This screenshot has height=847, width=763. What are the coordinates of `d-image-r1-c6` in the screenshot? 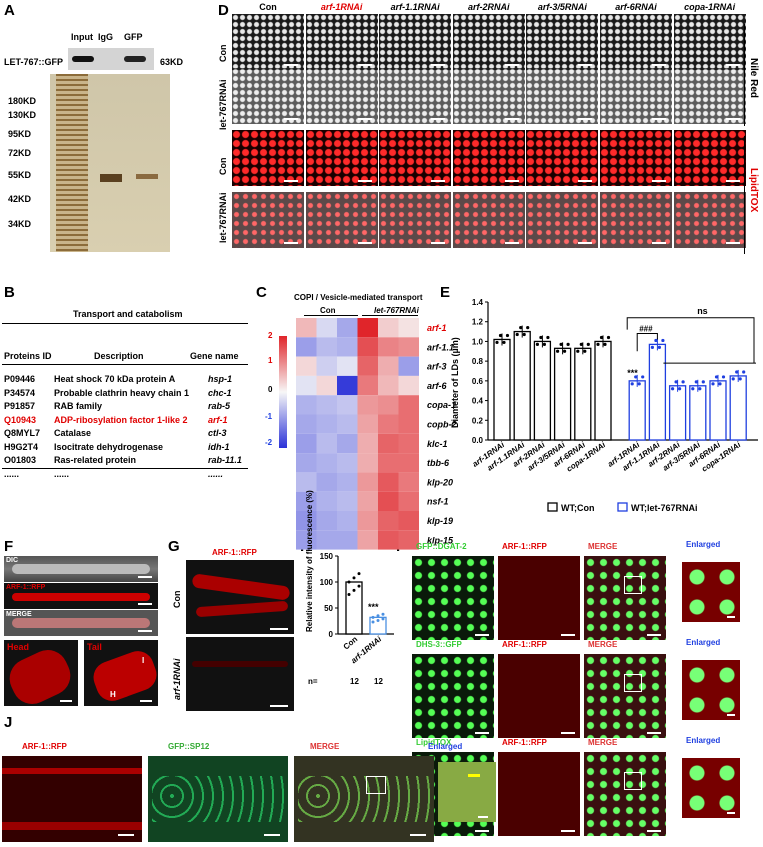 It's located at (709, 96).